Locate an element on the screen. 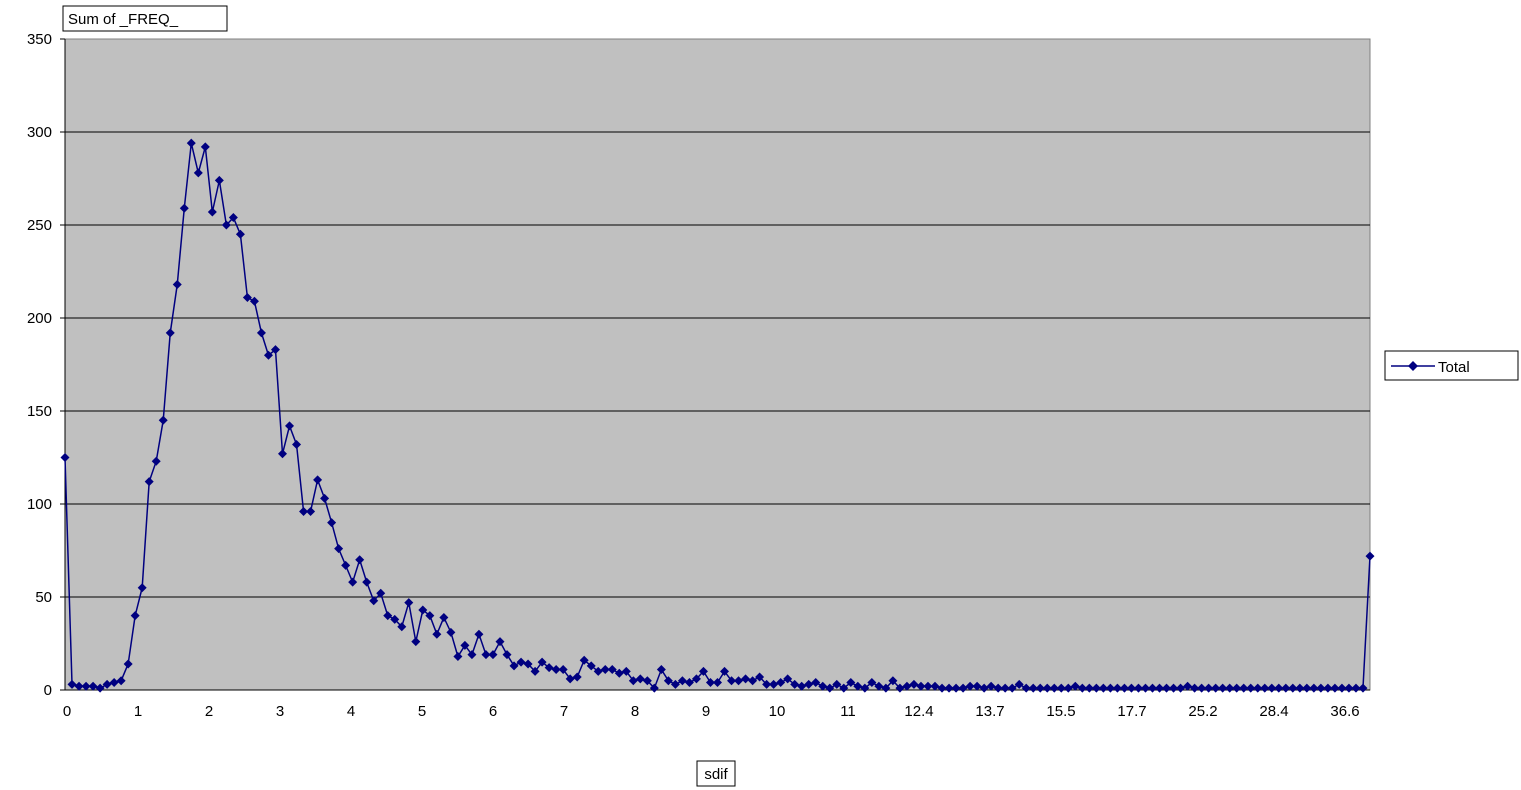  x-tick-label: 17.7 is located at coordinates (1131, 711).